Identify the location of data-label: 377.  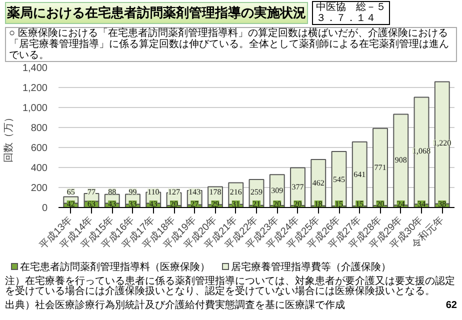
(298, 187).